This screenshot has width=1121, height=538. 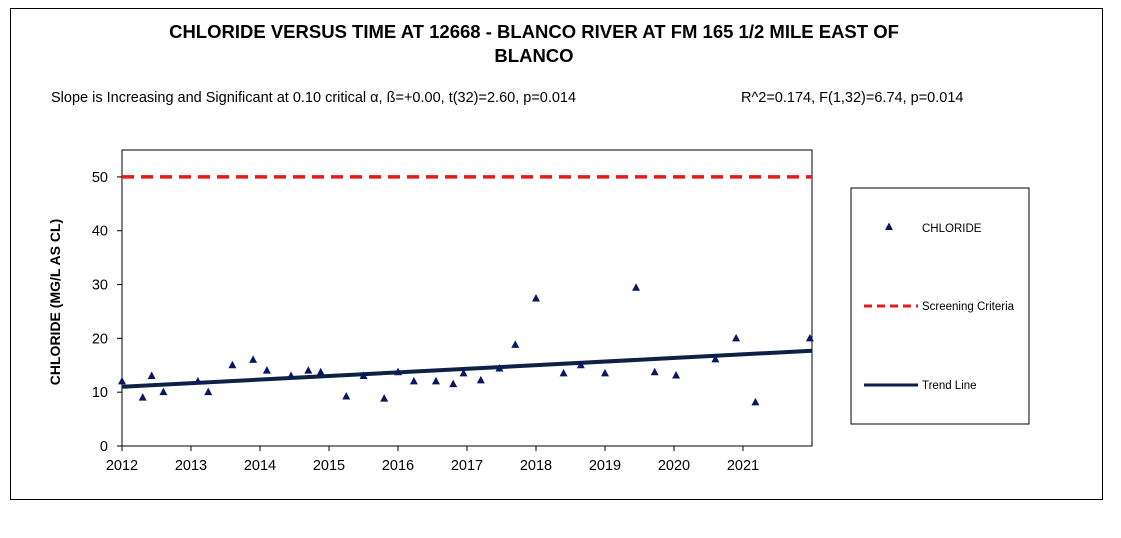 I want to click on x-tick-label: 2021, so click(x=743, y=466).